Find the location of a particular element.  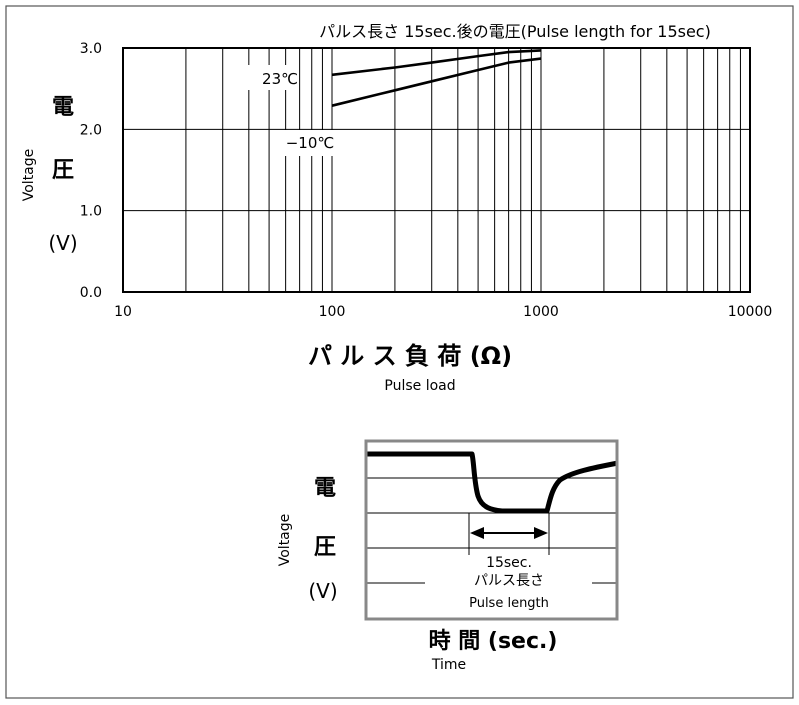

bottom-ylabel-char-3: (V) is located at coordinates (322, 591).